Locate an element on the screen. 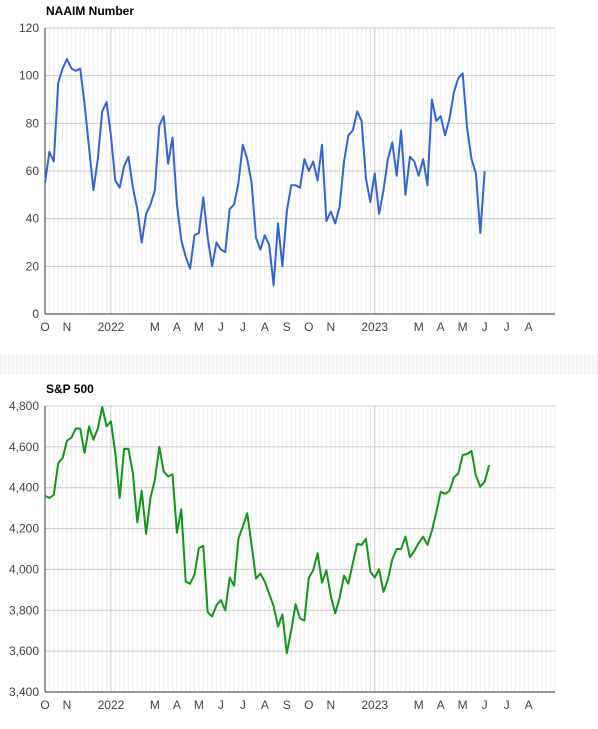  chart-separator is located at coordinates (299, 365).